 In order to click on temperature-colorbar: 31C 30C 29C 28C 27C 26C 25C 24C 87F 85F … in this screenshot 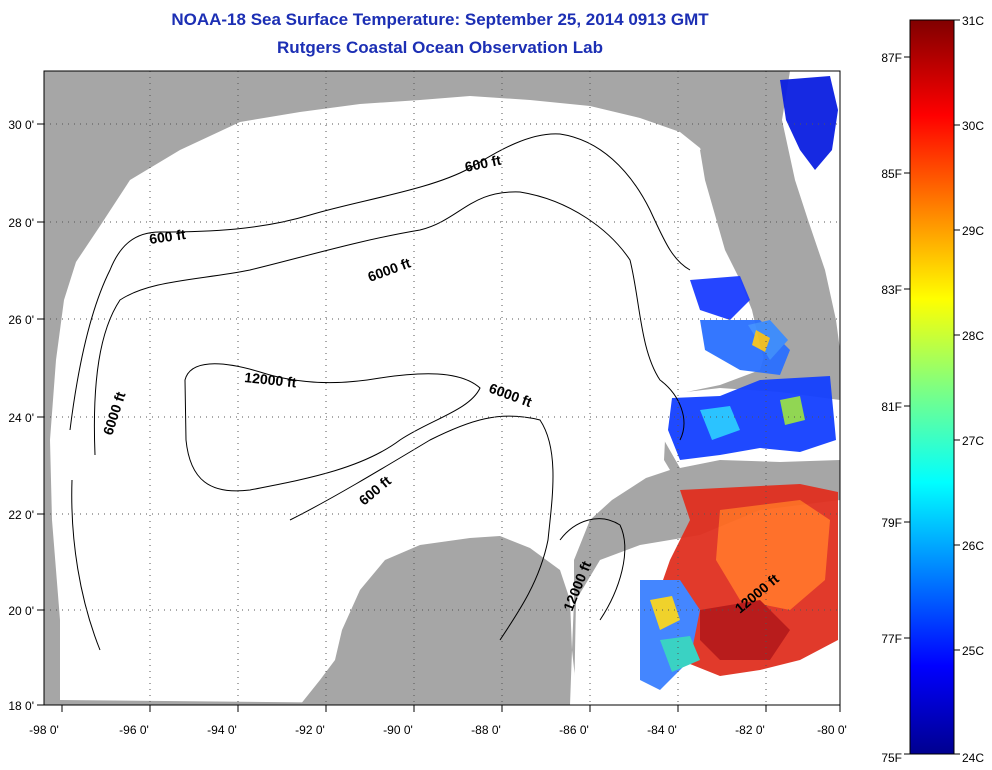, I will do `click(932, 389)`.